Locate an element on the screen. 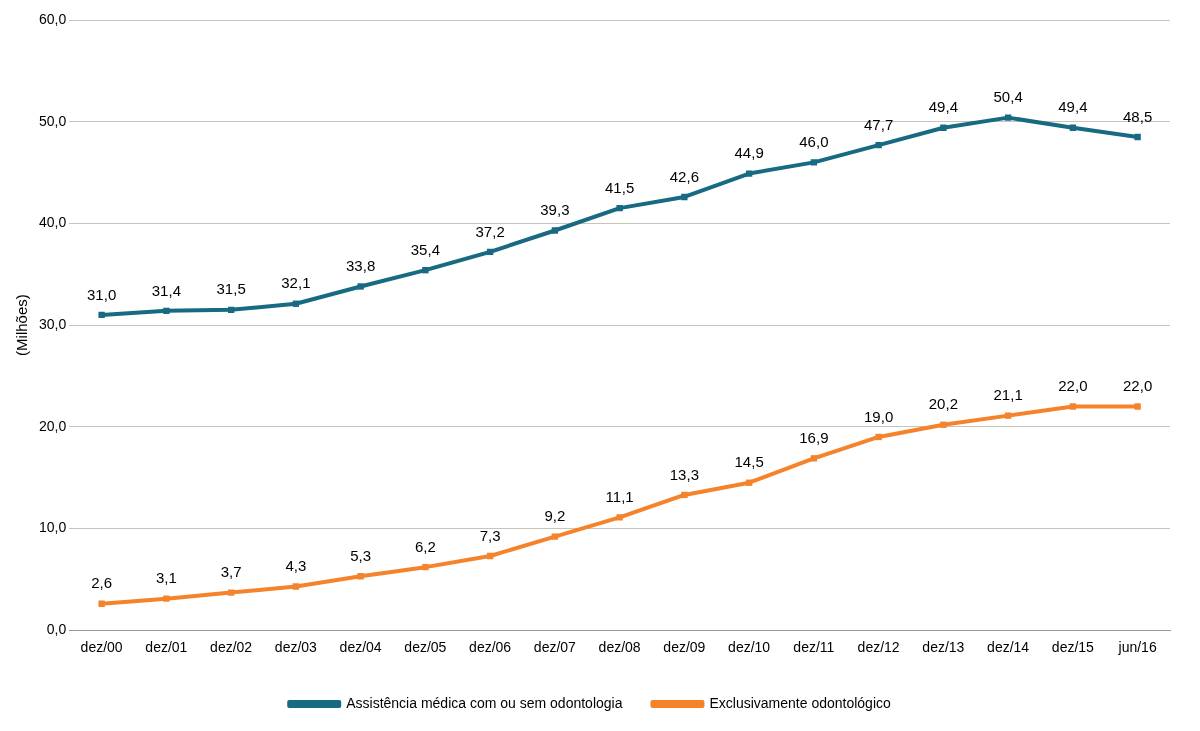 The image size is (1200, 731). data-label: 31,0 is located at coordinates (102, 294).